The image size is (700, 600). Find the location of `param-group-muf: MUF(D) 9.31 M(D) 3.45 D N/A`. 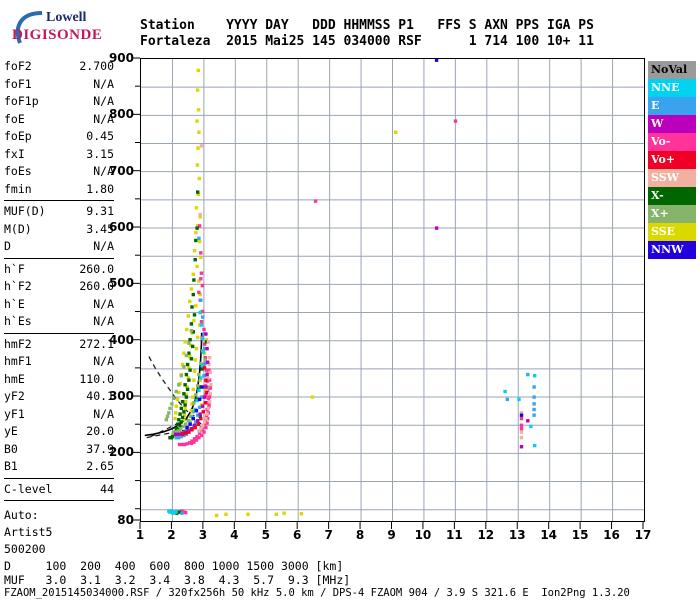

param-group-muf: MUF(D) 9.31 M(D) 3.45 D N/A is located at coordinates (59, 229).